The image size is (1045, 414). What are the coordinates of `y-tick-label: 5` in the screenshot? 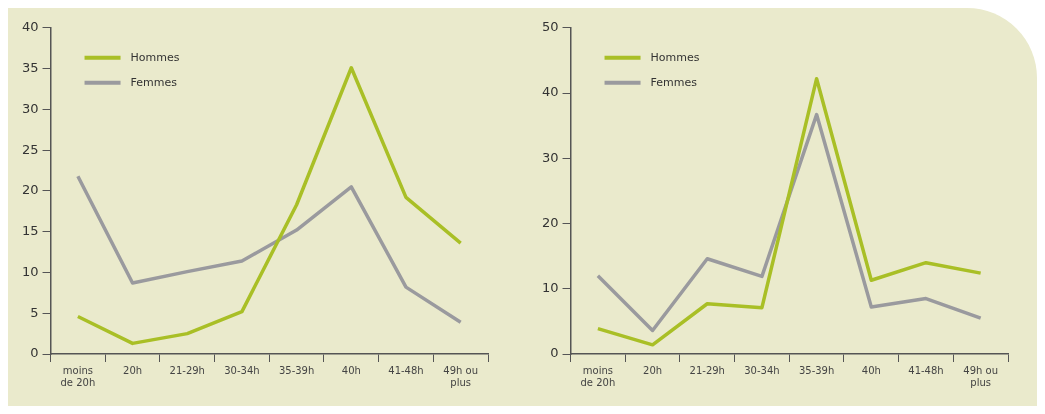 It's located at (34, 312).